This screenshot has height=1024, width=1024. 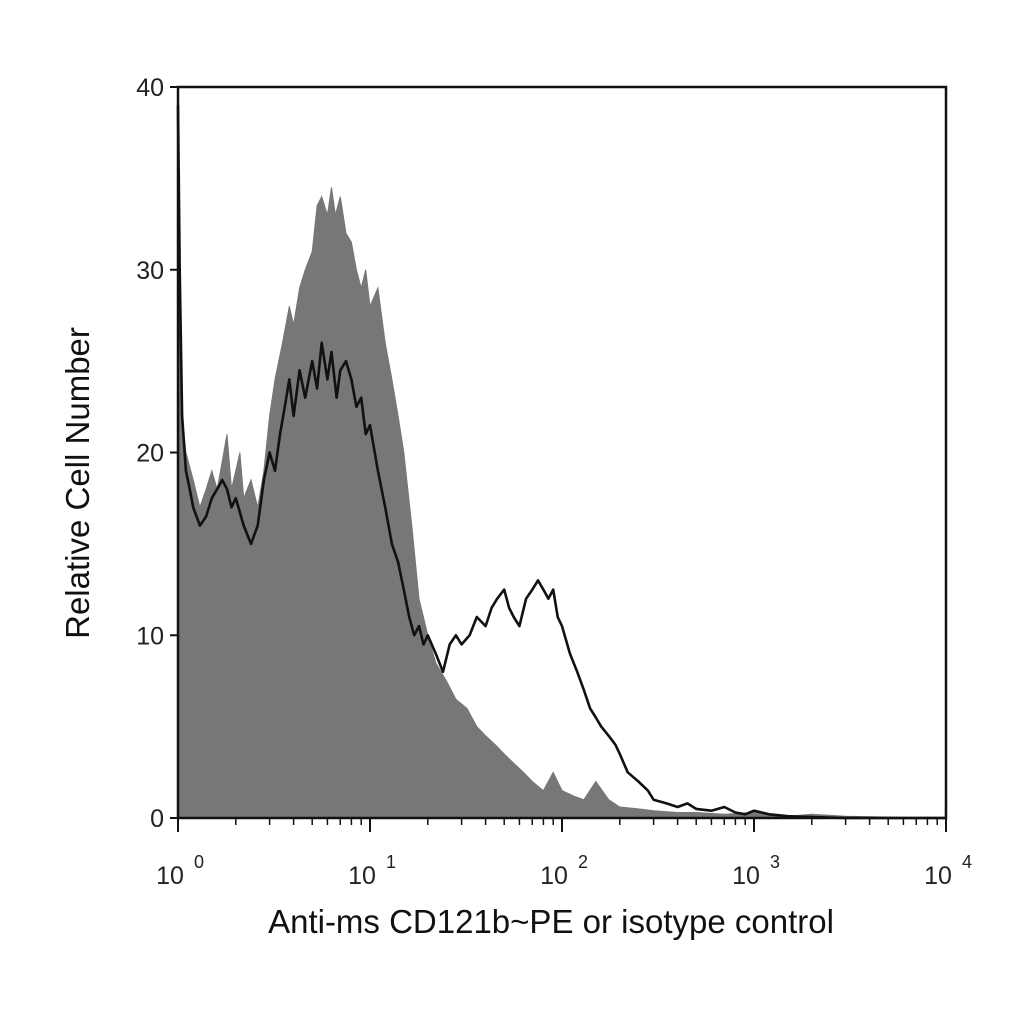 What do you see at coordinates (150, 88) in the screenshot?
I see `y-tick-label: 40` at bounding box center [150, 88].